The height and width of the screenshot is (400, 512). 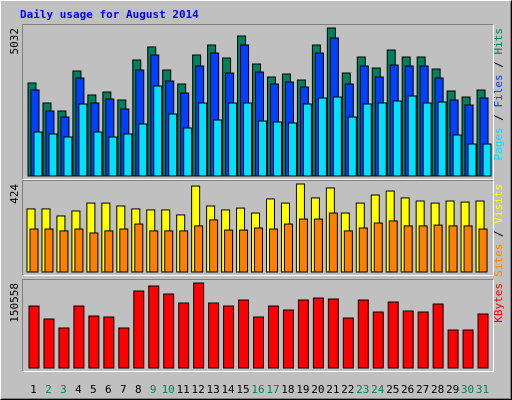 I want to click on legend: Sites / Visits, so click(x=498, y=230).